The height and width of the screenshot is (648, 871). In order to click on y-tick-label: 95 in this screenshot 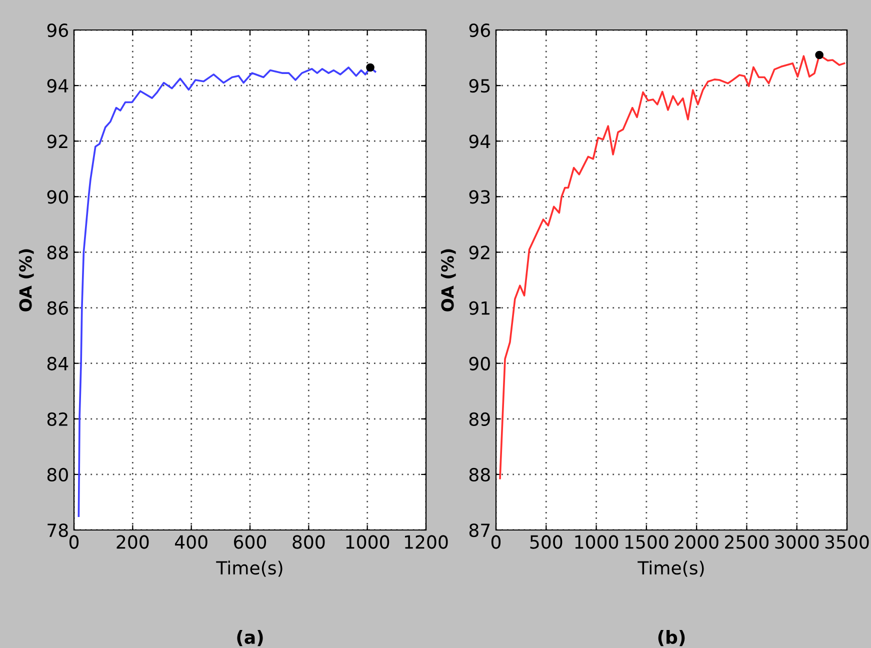, I will do `click(479, 86)`.